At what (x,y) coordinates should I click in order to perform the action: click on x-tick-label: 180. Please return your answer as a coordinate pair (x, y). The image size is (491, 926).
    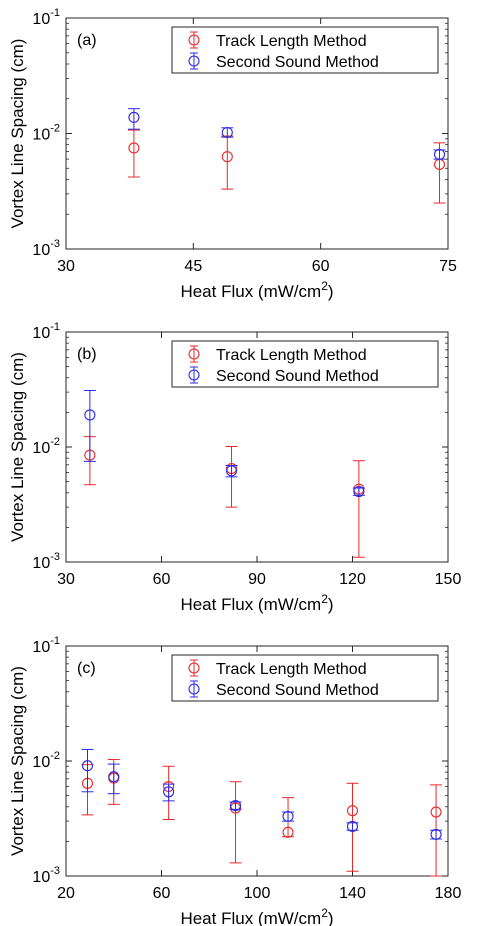
    Looking at the image, I should click on (448, 893).